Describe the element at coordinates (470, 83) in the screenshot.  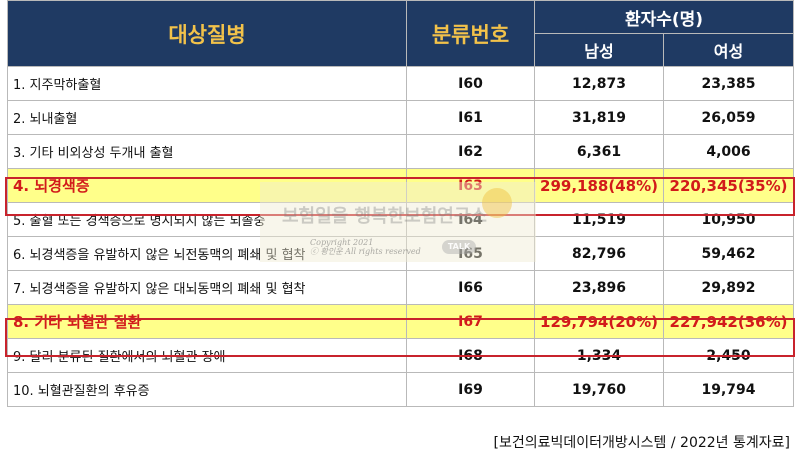
I see `disease-code: I60` at that location.